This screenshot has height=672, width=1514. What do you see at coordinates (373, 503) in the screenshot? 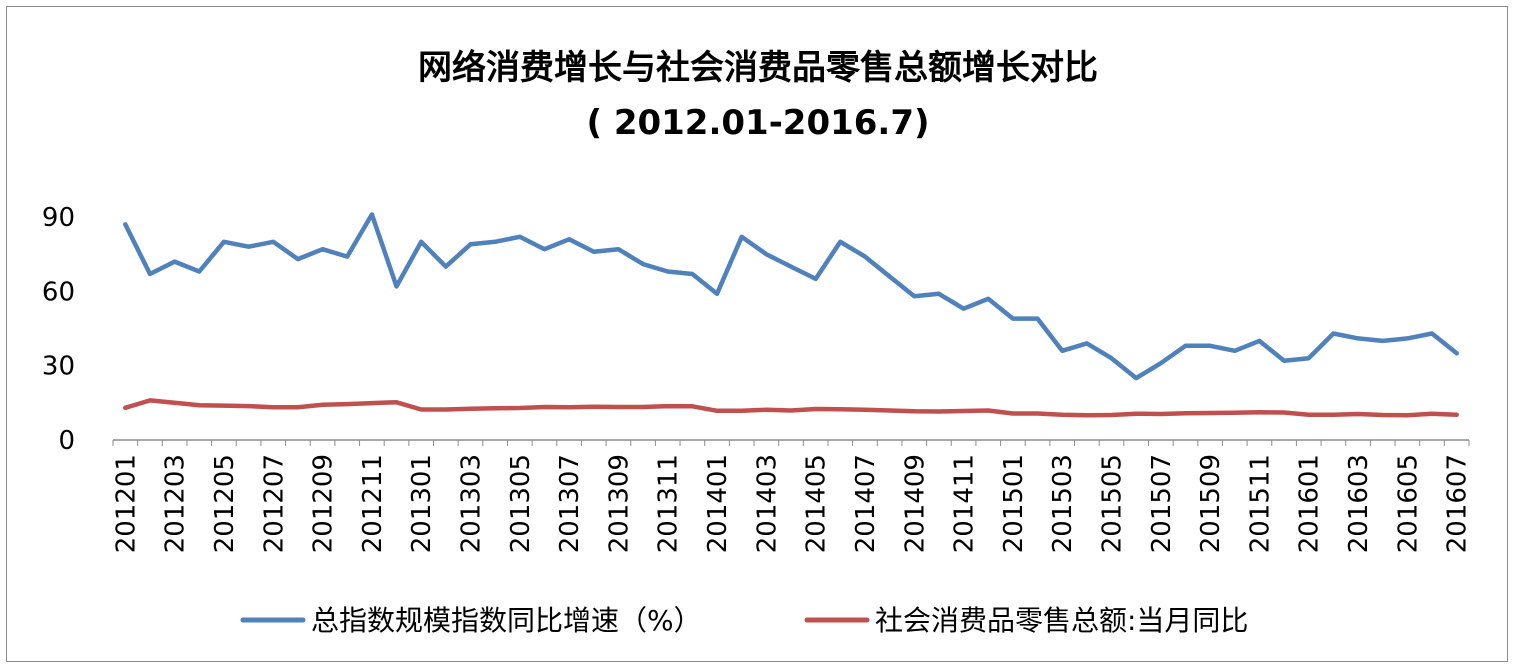
I see `x-tick-label: 201211` at bounding box center [373, 503].